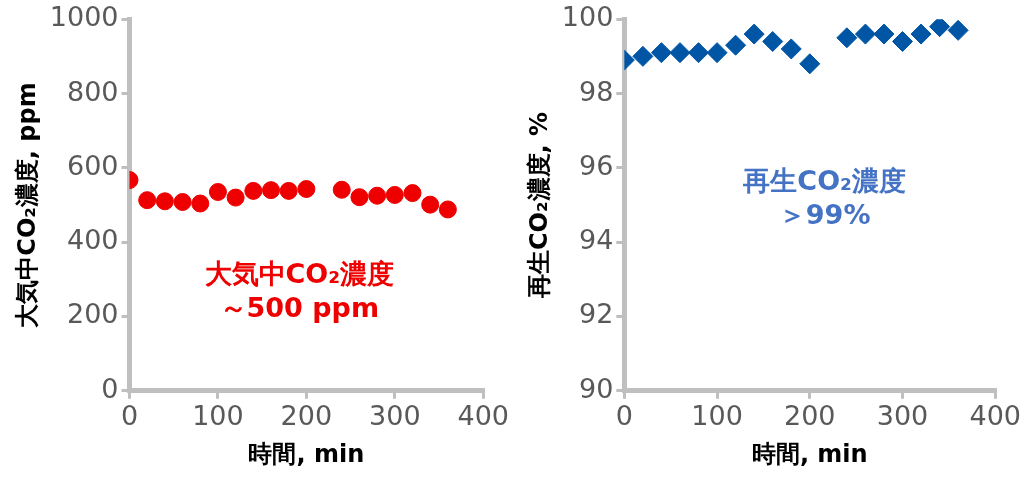 This screenshot has width=1024, height=478. I want to click on y-tick-label: 98, so click(596, 91).